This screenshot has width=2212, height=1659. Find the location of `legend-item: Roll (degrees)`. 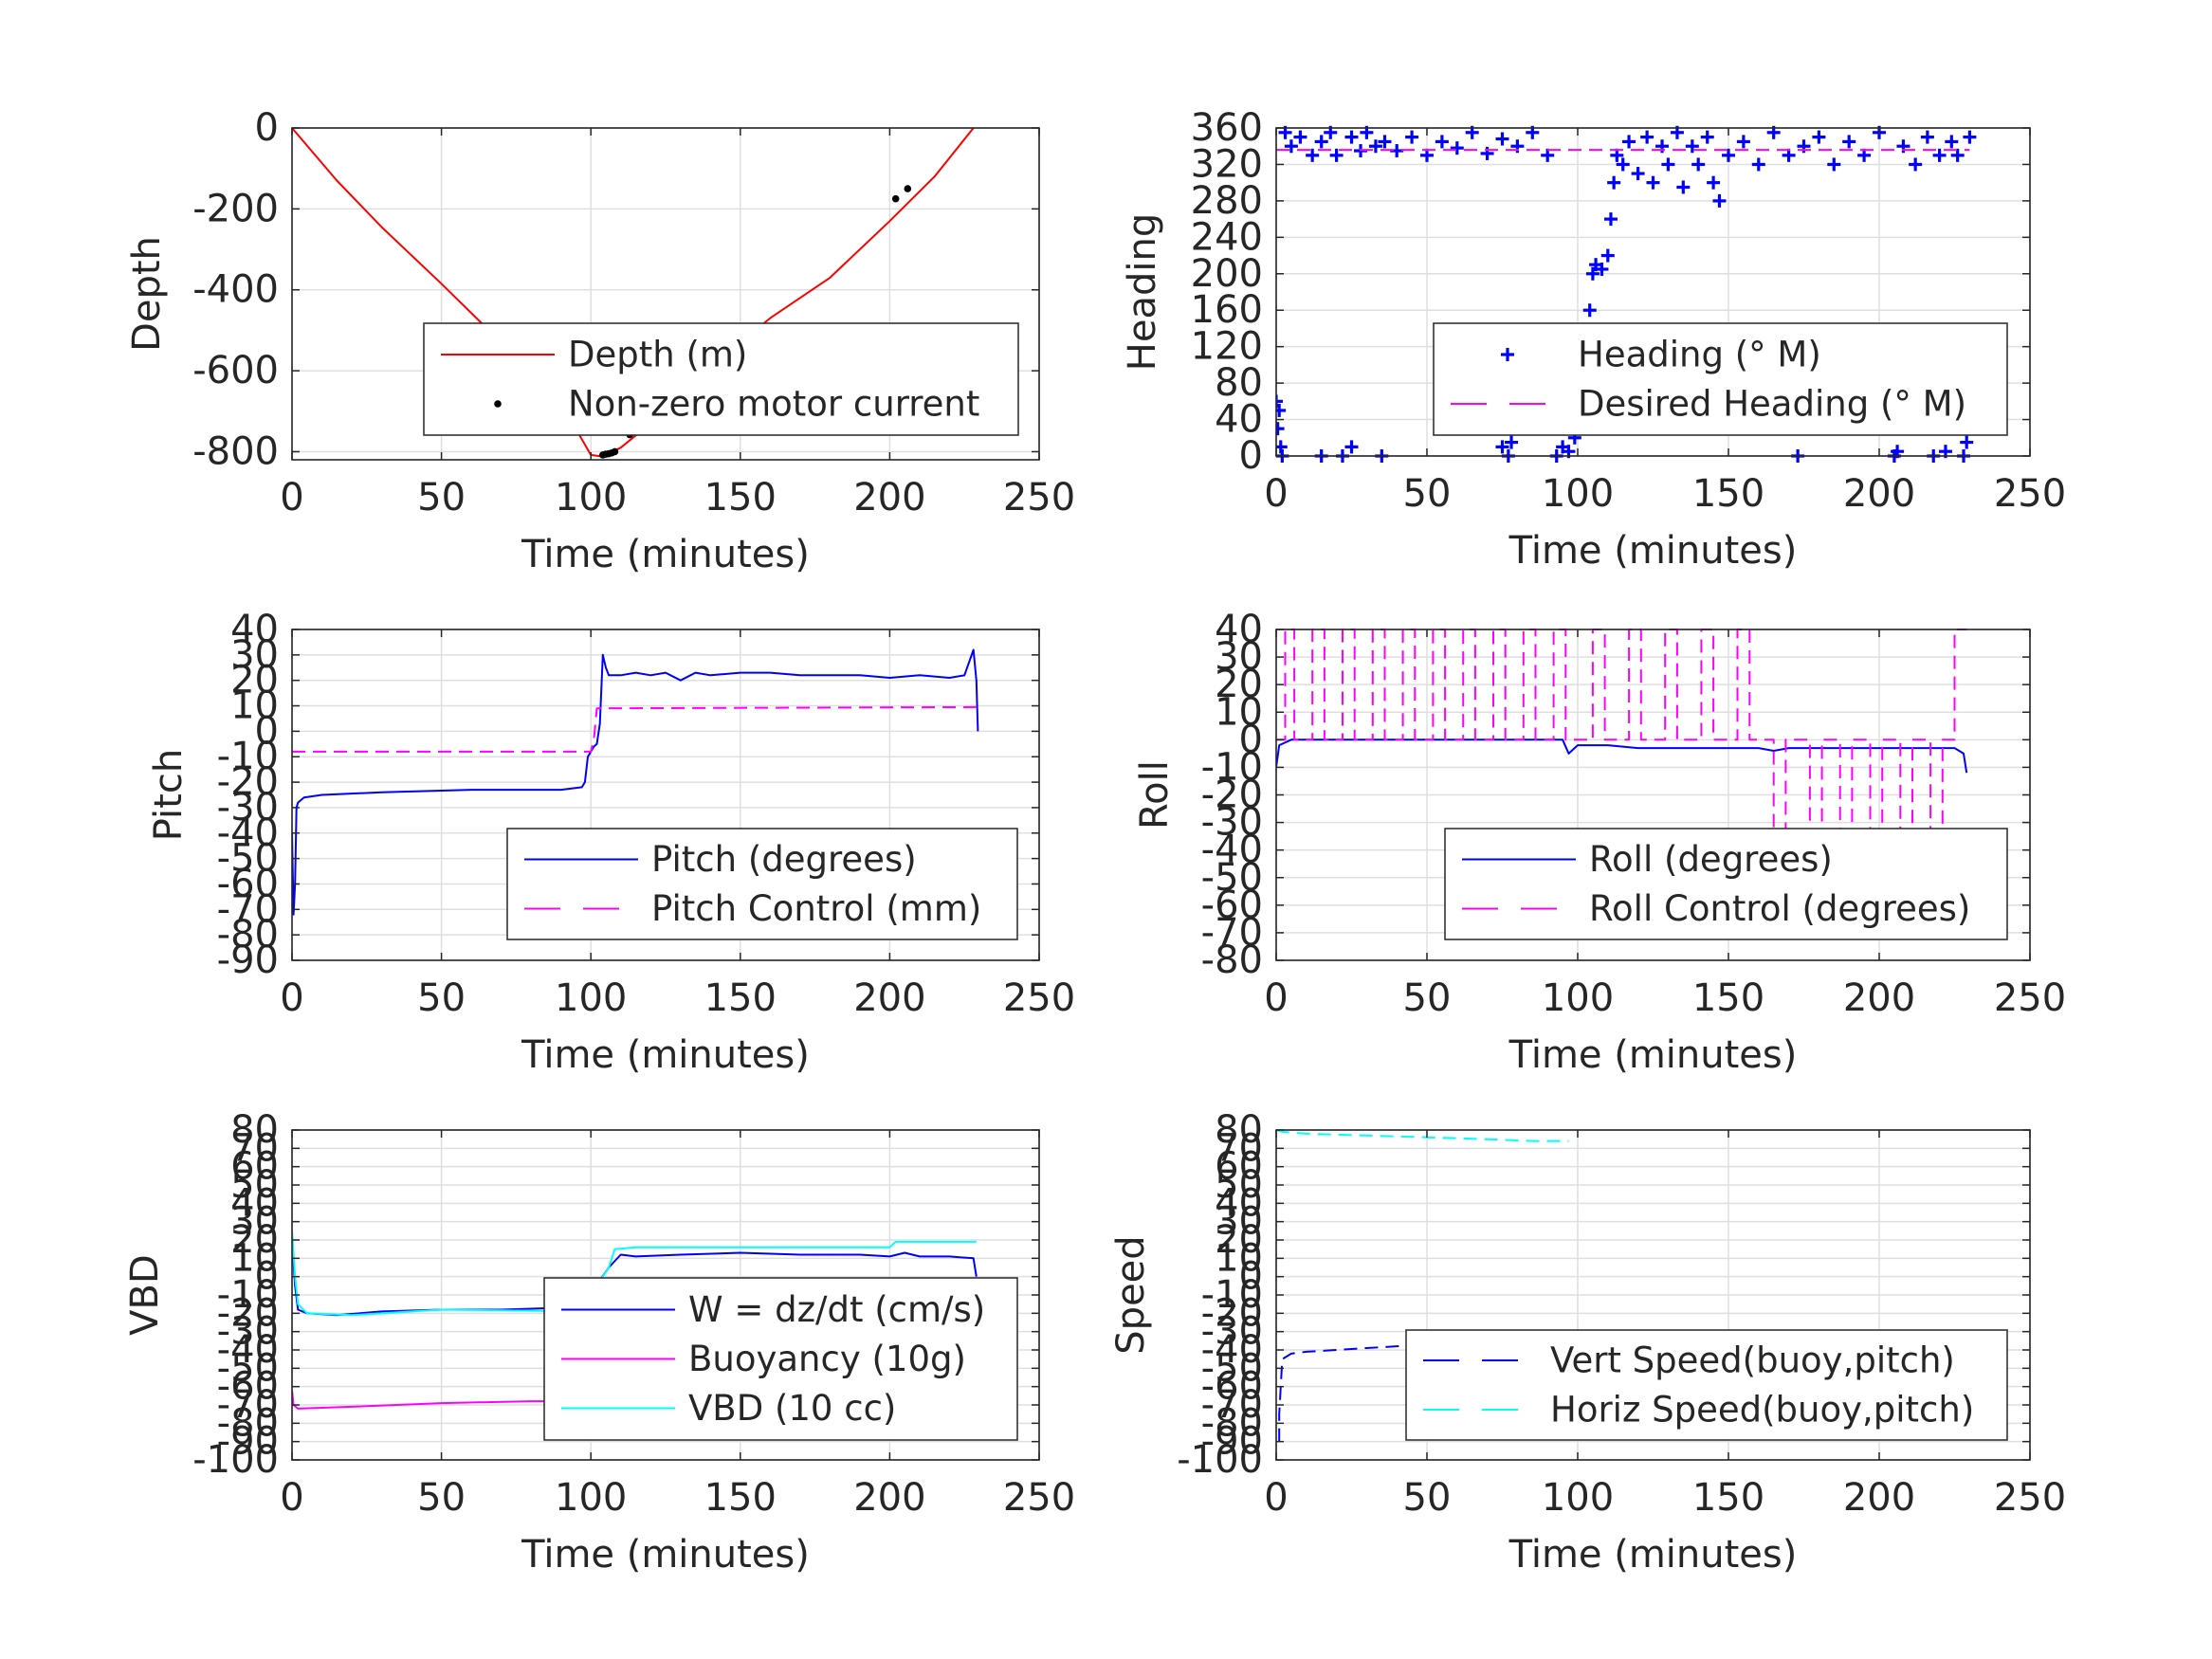

legend-item: Roll (degrees) is located at coordinates (1647, 859).